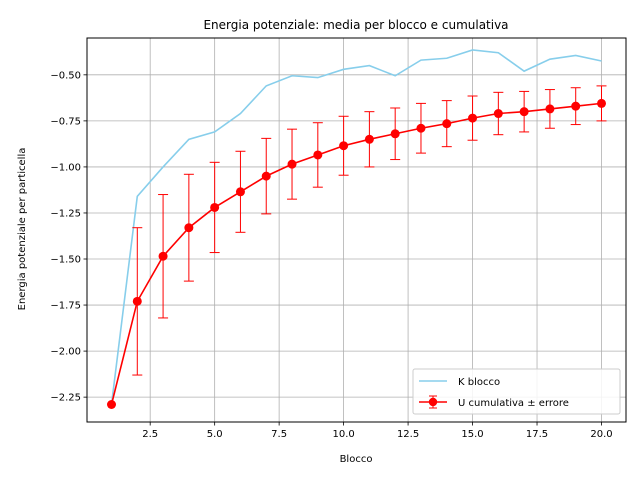 The image size is (640, 485). Describe the element at coordinates (343, 434) in the screenshot. I see `x-tick-label: 10.0` at that location.